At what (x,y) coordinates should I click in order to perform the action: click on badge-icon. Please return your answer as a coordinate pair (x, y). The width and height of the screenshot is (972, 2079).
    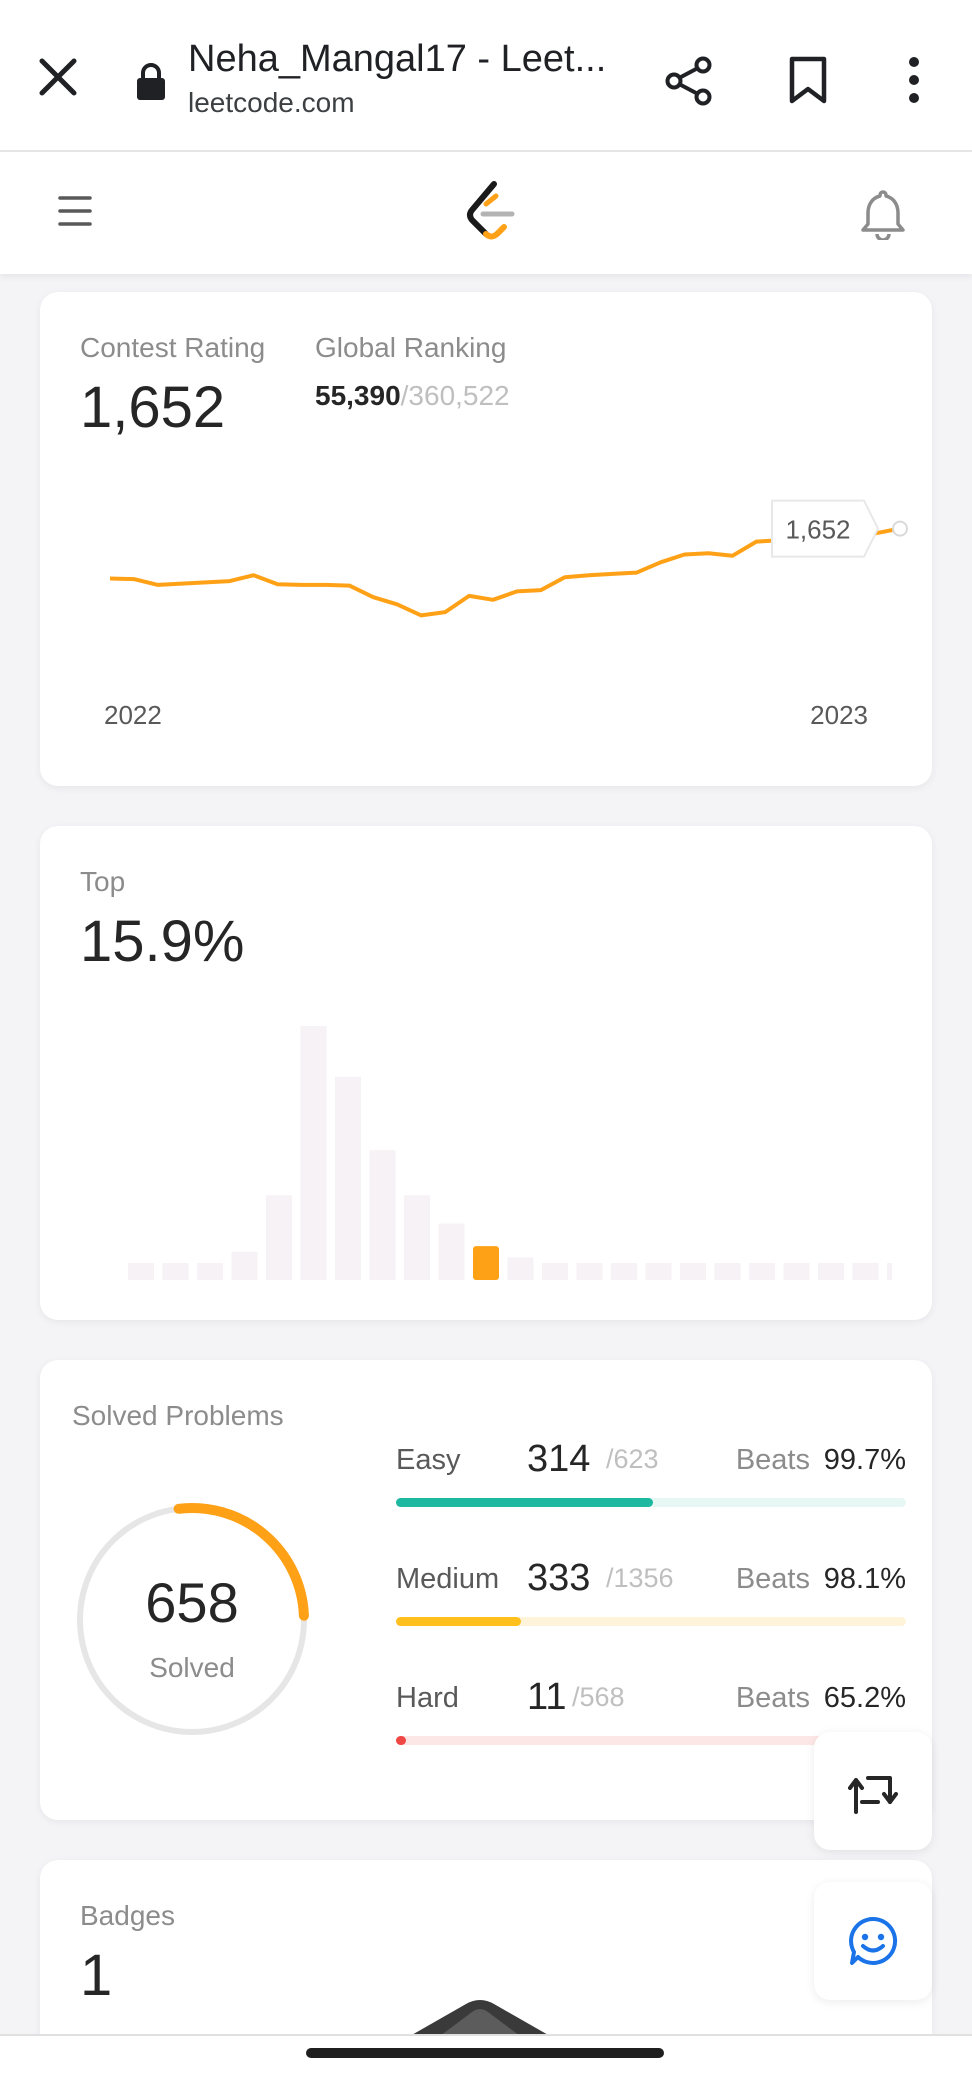
    Looking at the image, I should click on (480, 2018).